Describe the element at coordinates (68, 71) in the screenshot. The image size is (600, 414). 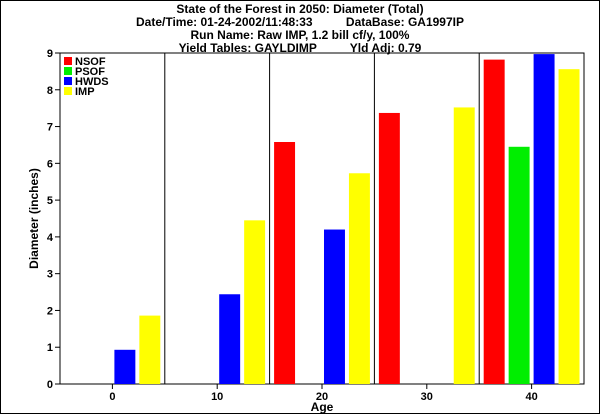
I see `legend-swatch-psof` at that location.